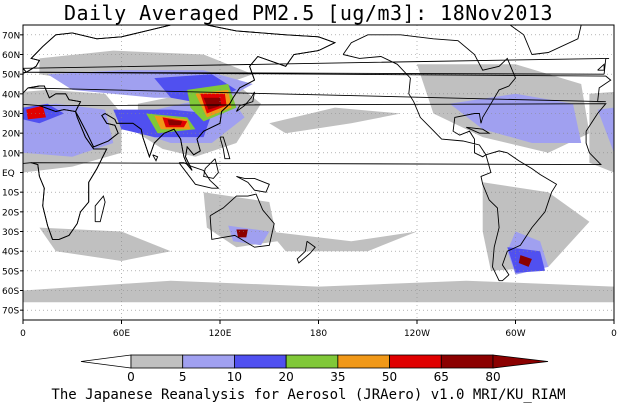  Describe the element at coordinates (121, 334) in the screenshot. I see `lon-label: 60E` at that location.